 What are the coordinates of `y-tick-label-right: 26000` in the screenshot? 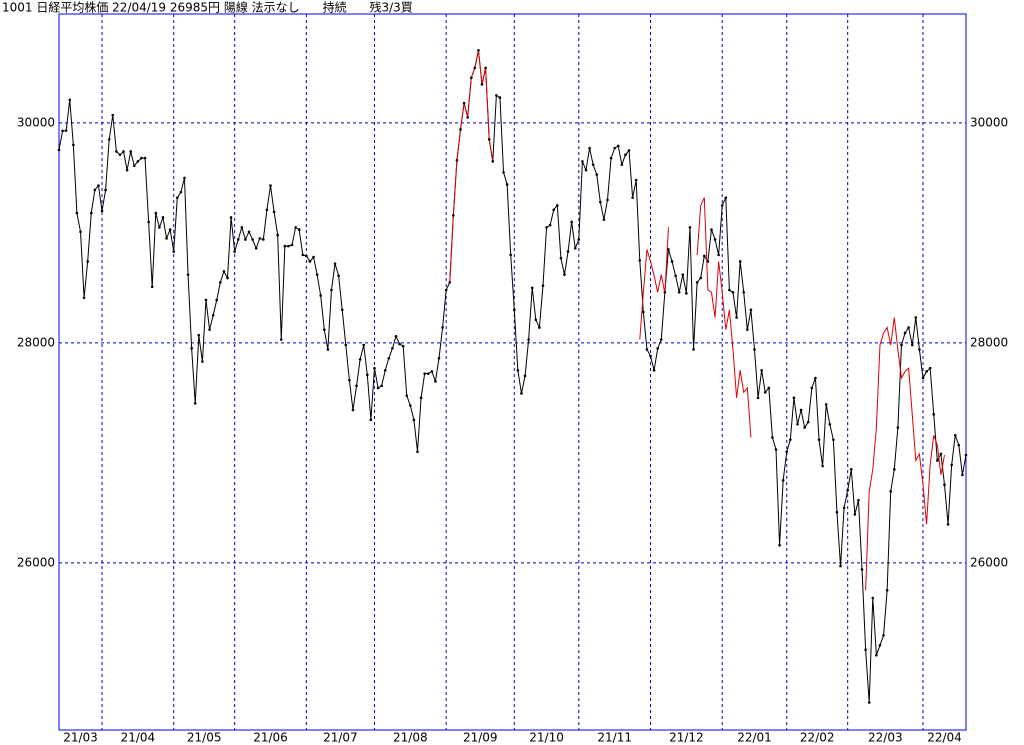 It's located at (989, 562).